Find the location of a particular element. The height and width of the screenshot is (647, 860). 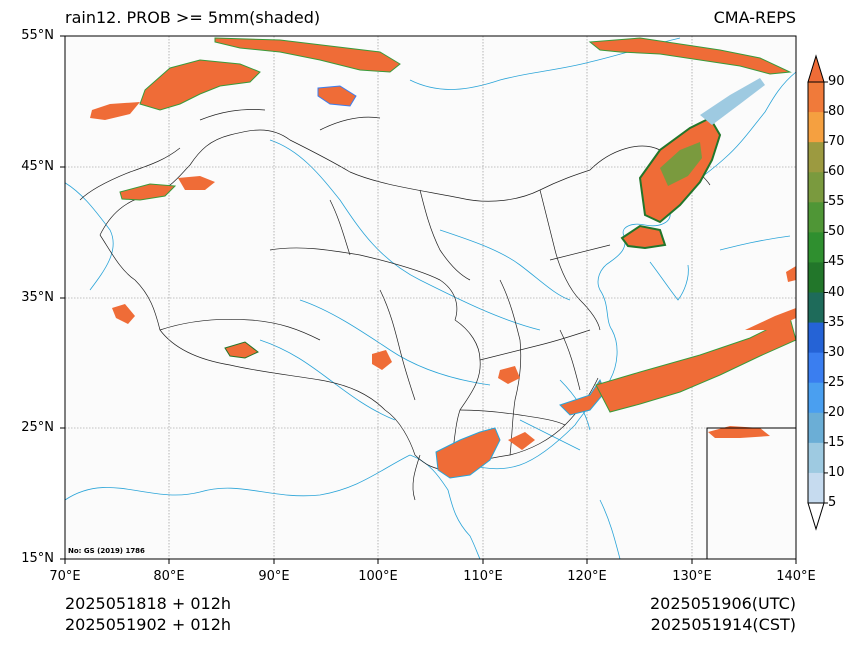

colorbar is located at coordinates (817, 292).